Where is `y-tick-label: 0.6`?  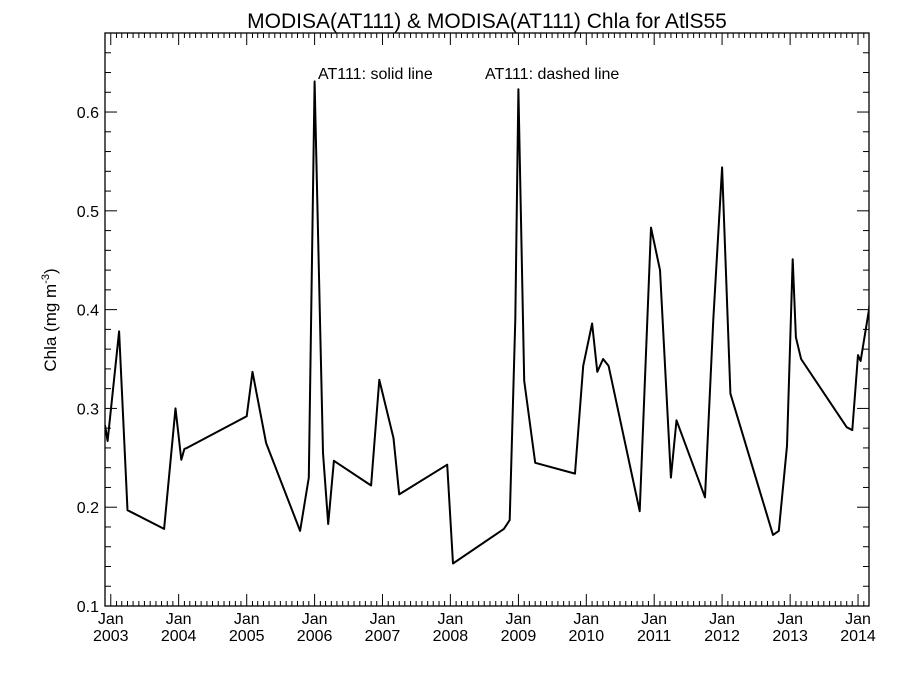 y-tick-label: 0.6 is located at coordinates (88, 113).